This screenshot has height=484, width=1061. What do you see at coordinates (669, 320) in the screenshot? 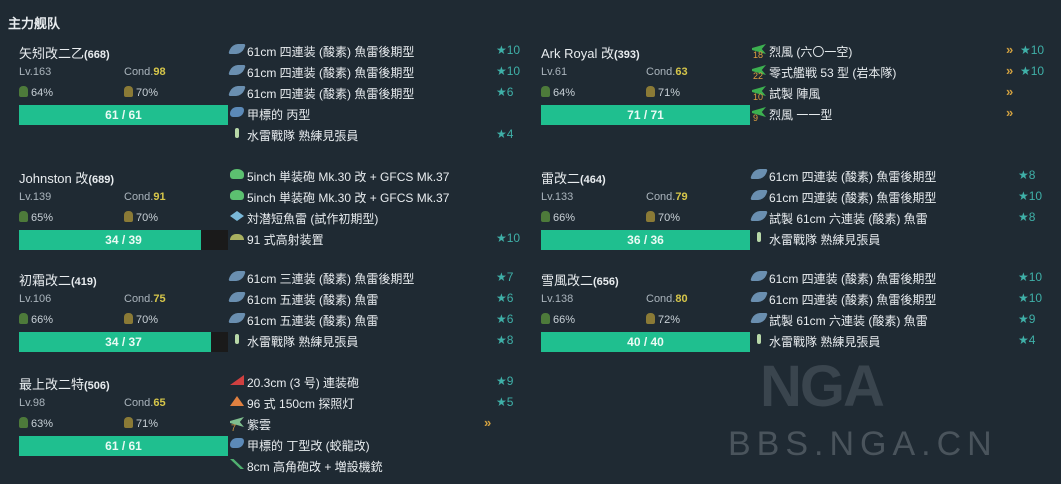
I see `ammo-value: 72%` at bounding box center [669, 320].